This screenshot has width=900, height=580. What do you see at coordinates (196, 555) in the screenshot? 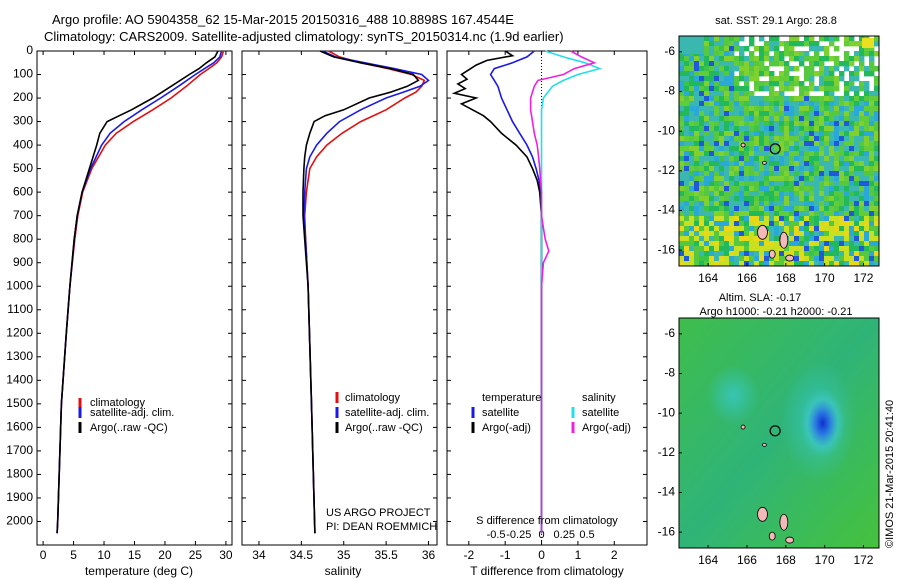
I see `x-tick-label: 25` at bounding box center [196, 555].